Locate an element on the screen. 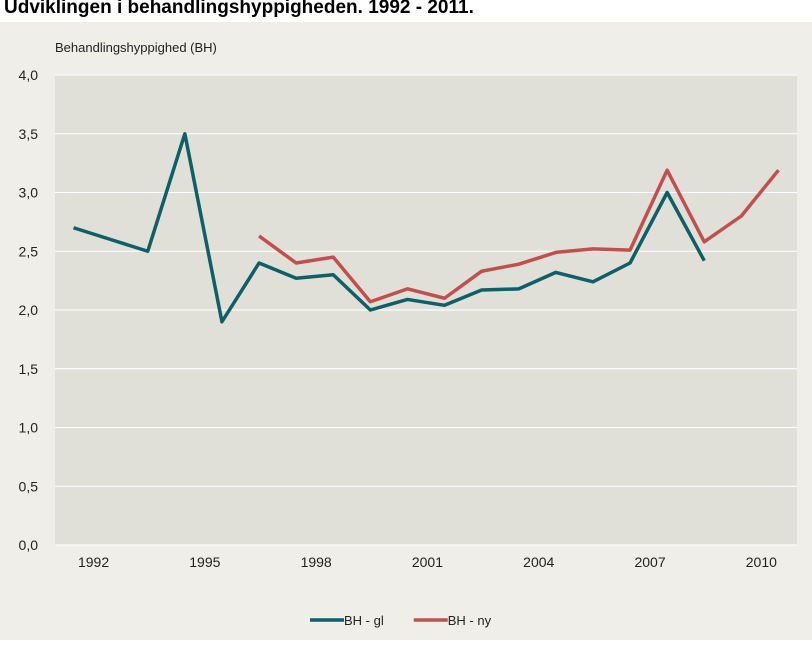 This screenshot has width=812, height=645. y-tick-label: 4,0 is located at coordinates (29, 75).